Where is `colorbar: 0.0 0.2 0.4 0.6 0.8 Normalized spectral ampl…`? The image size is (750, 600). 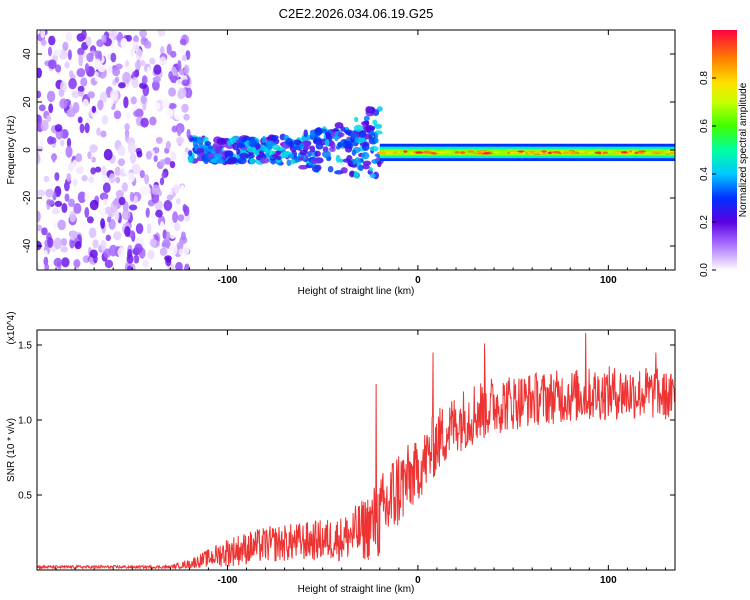 colorbar: 0.0 0.2 0.4 0.6 0.8 Normalized spectral ampl… is located at coordinates (724, 153).